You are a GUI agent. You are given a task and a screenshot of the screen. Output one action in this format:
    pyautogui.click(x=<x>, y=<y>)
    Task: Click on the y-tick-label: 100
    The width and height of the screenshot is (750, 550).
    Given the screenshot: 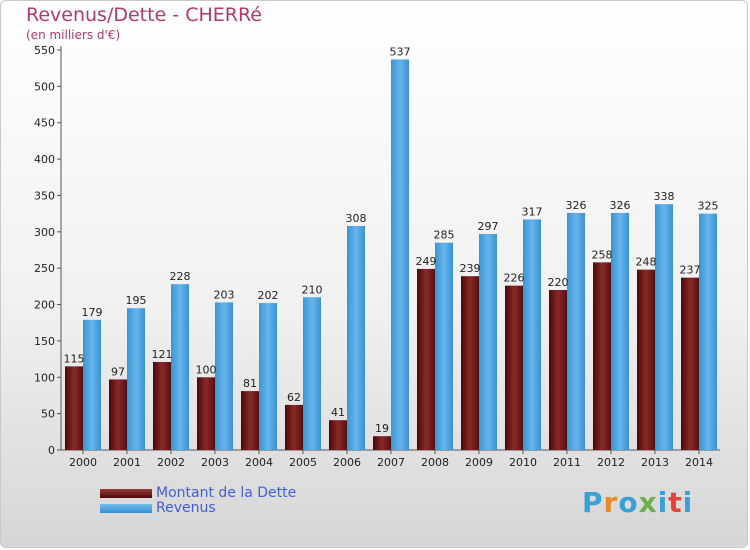 What is the action you would take?
    pyautogui.click(x=44, y=377)
    